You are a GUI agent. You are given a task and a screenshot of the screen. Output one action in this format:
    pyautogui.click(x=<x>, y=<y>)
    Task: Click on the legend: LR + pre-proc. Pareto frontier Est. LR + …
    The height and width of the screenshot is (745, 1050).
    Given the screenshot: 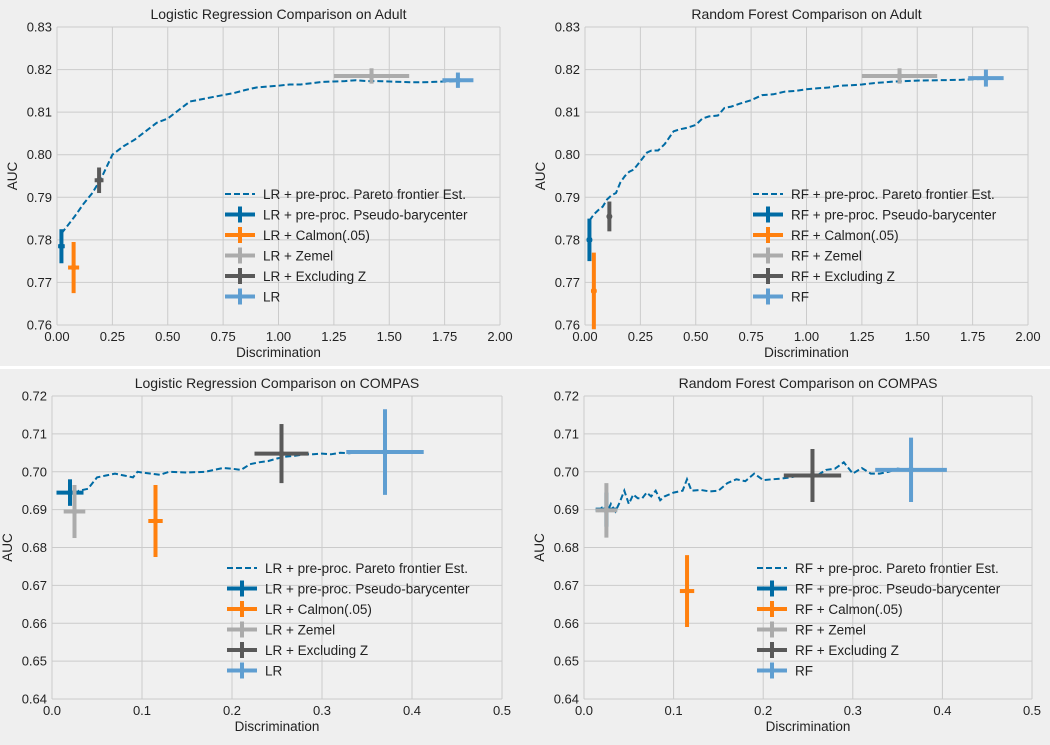 What is the action you would take?
    pyautogui.click(x=348, y=620)
    